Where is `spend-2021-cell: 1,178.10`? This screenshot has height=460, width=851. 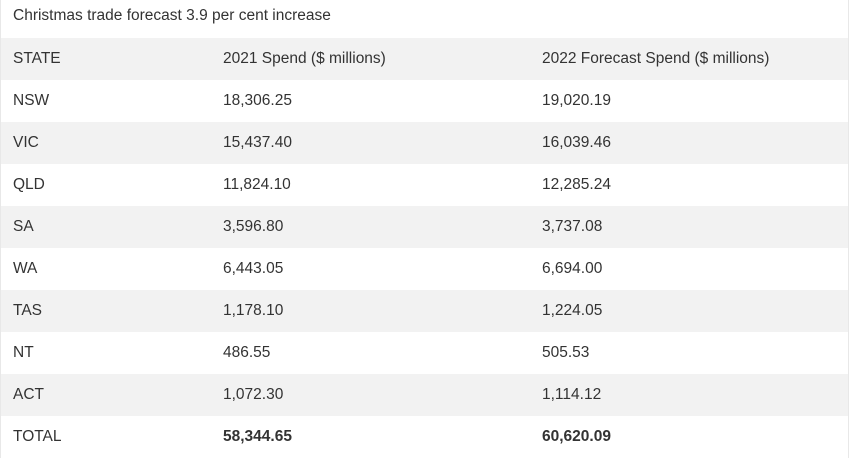
spend-2021-cell: 1,178.10 is located at coordinates (370, 311).